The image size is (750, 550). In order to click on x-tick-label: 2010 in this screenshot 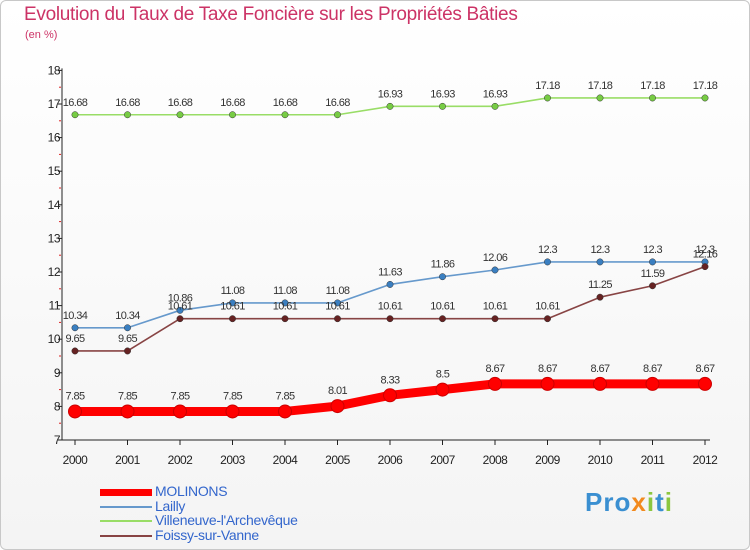, I will do `click(601, 460)`.